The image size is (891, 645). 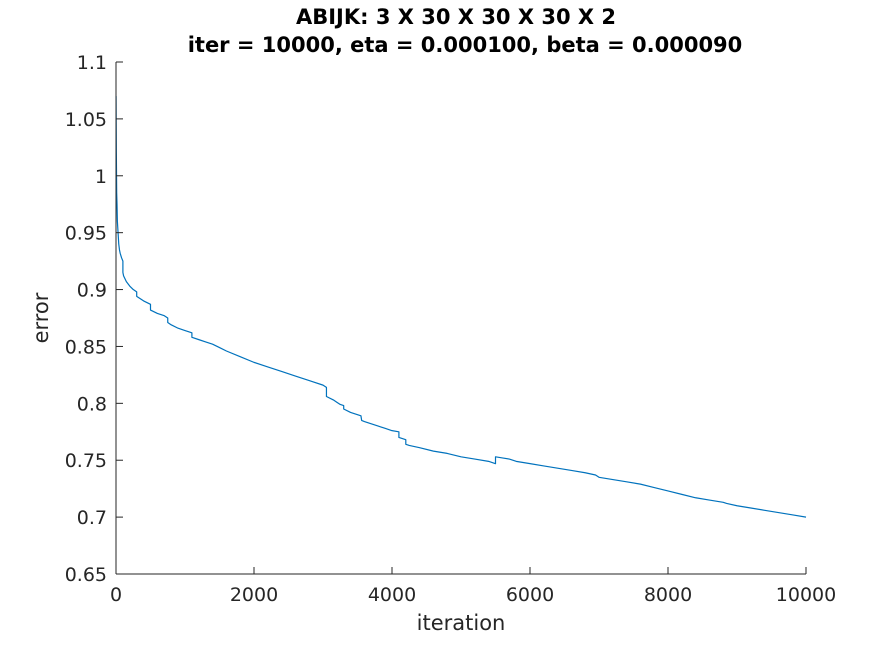 What do you see at coordinates (86, 234) in the screenshot?
I see `y-tick-label: 0.95` at bounding box center [86, 234].